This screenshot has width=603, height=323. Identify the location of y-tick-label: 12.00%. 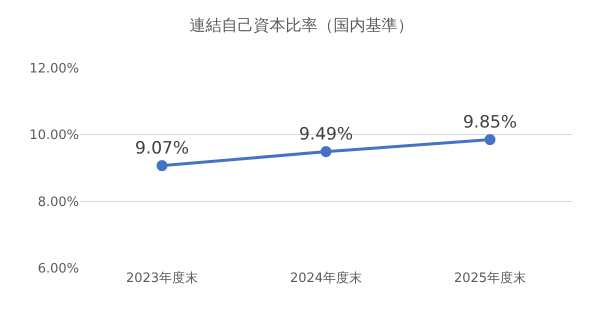
(54, 69).